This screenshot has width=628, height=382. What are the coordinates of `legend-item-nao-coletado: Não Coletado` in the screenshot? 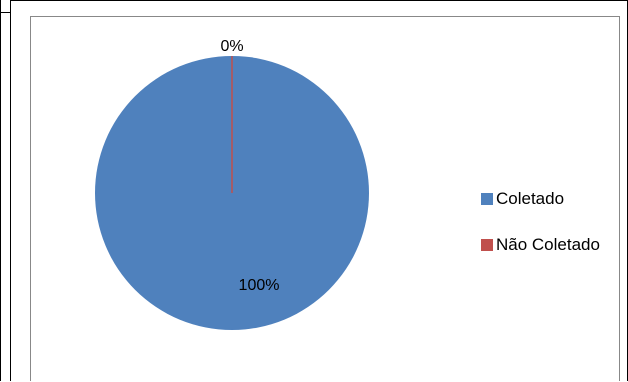 It's located at (540, 245).